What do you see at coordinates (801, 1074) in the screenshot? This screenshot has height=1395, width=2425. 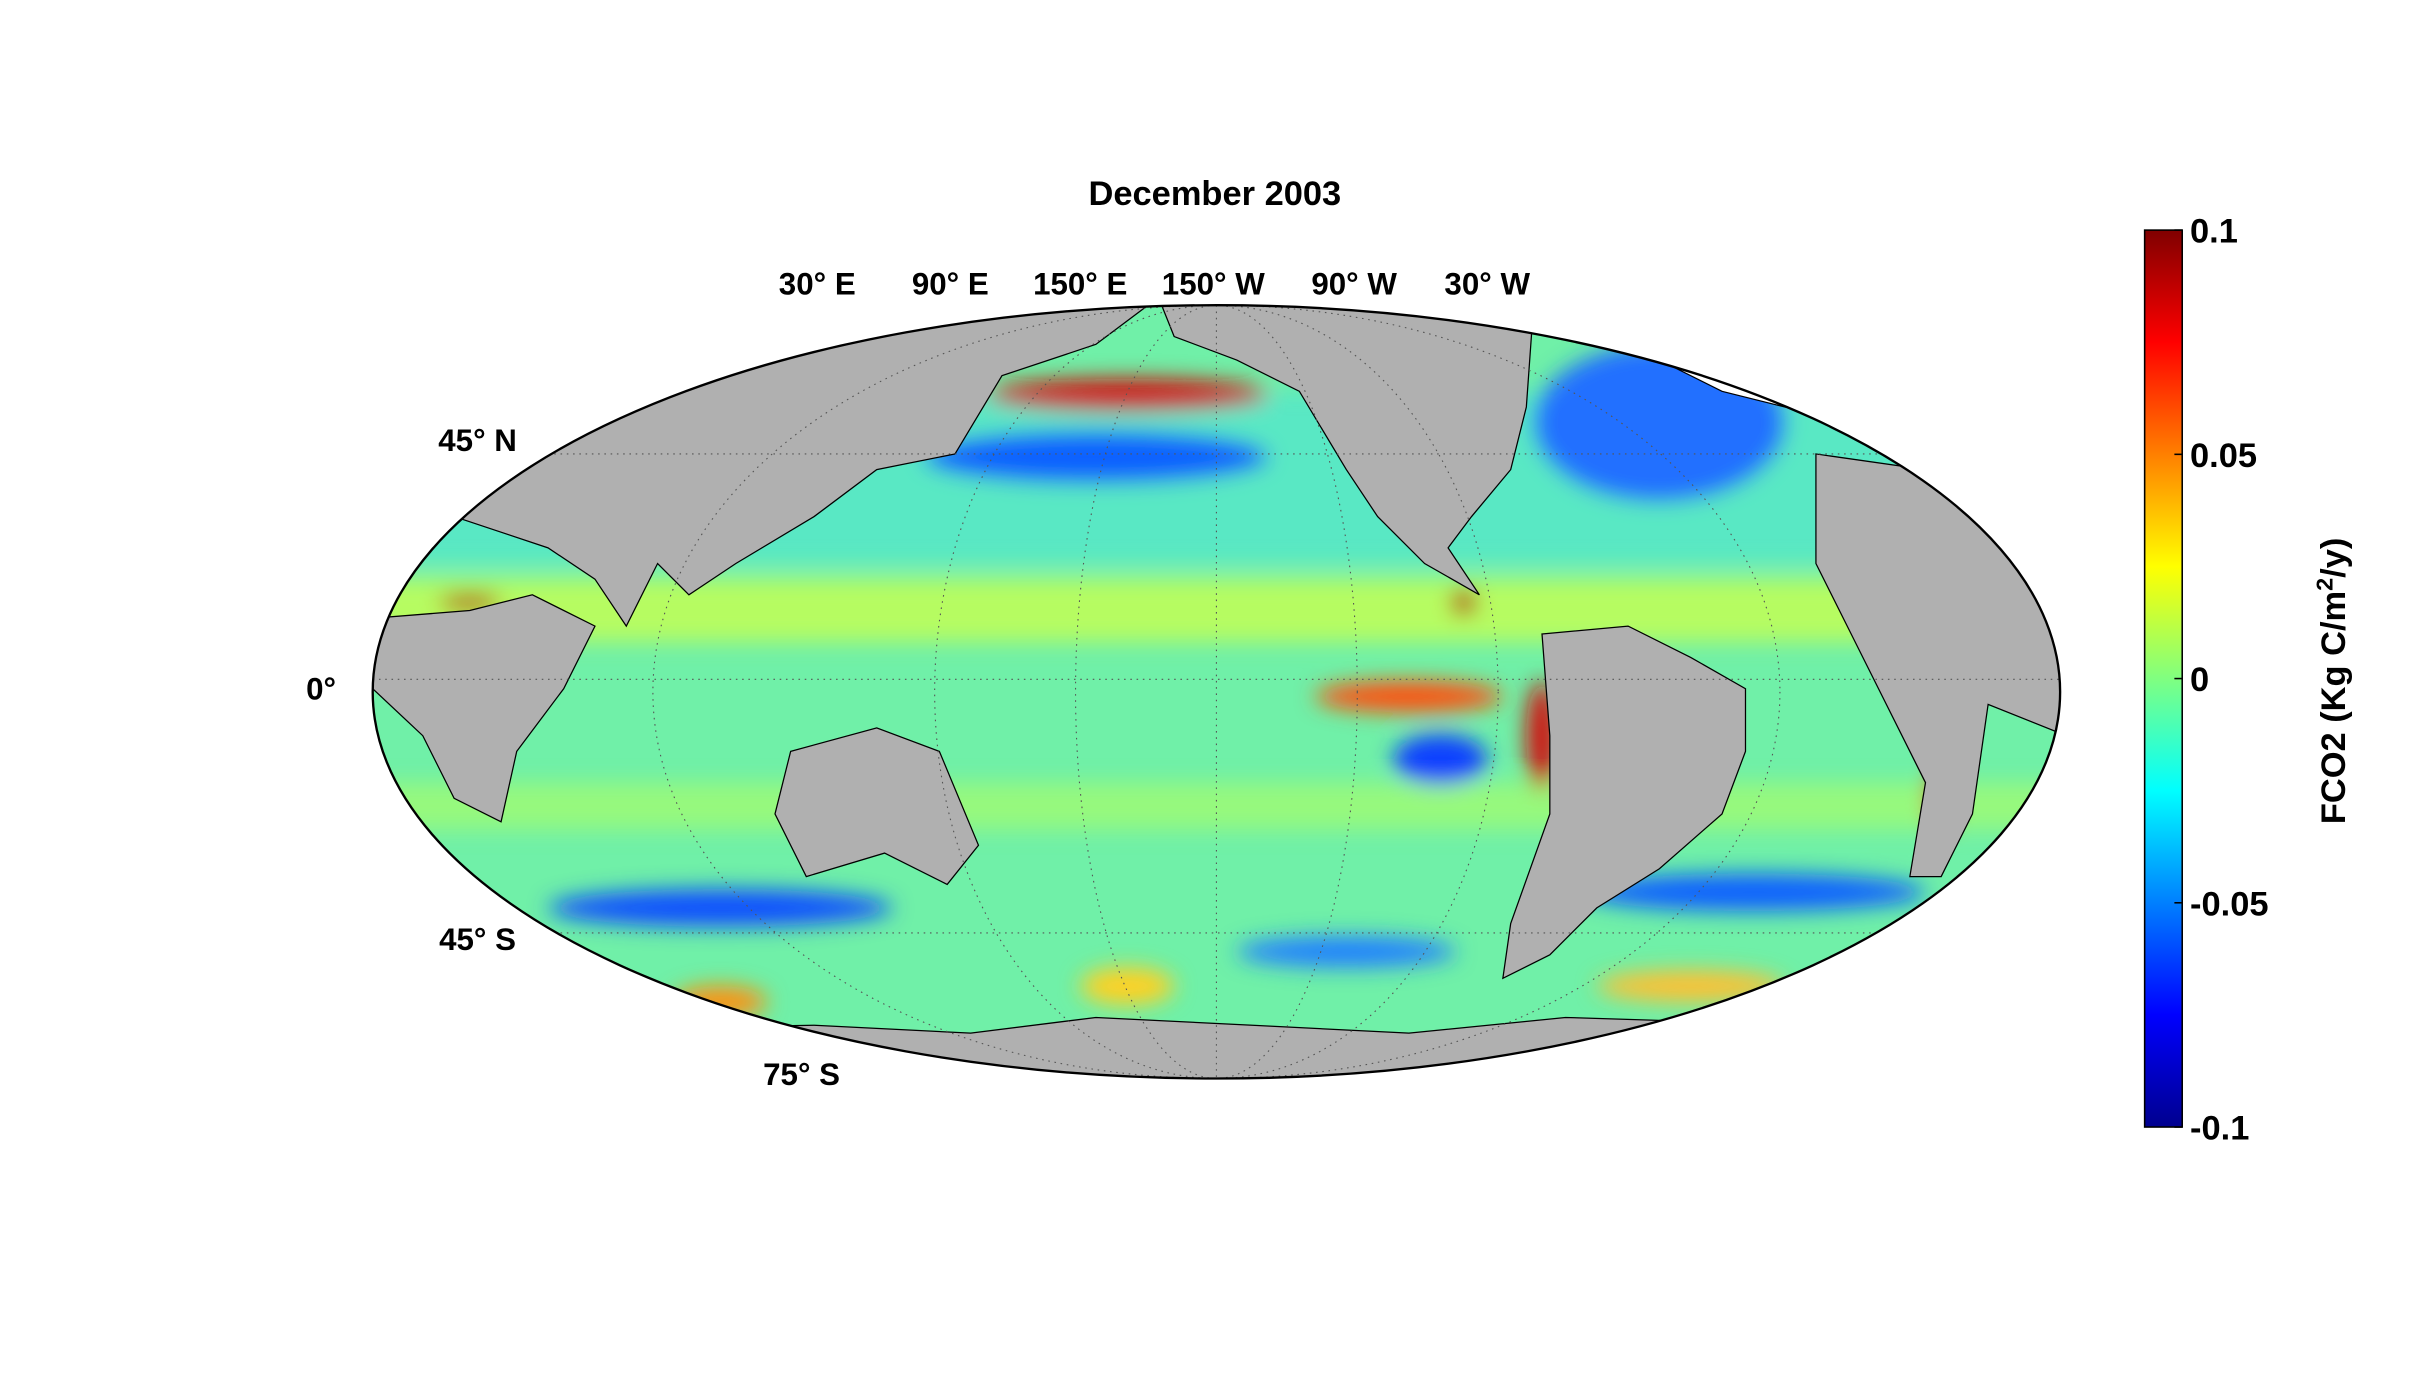 I see `lat-label: 75° S` at bounding box center [801, 1074].